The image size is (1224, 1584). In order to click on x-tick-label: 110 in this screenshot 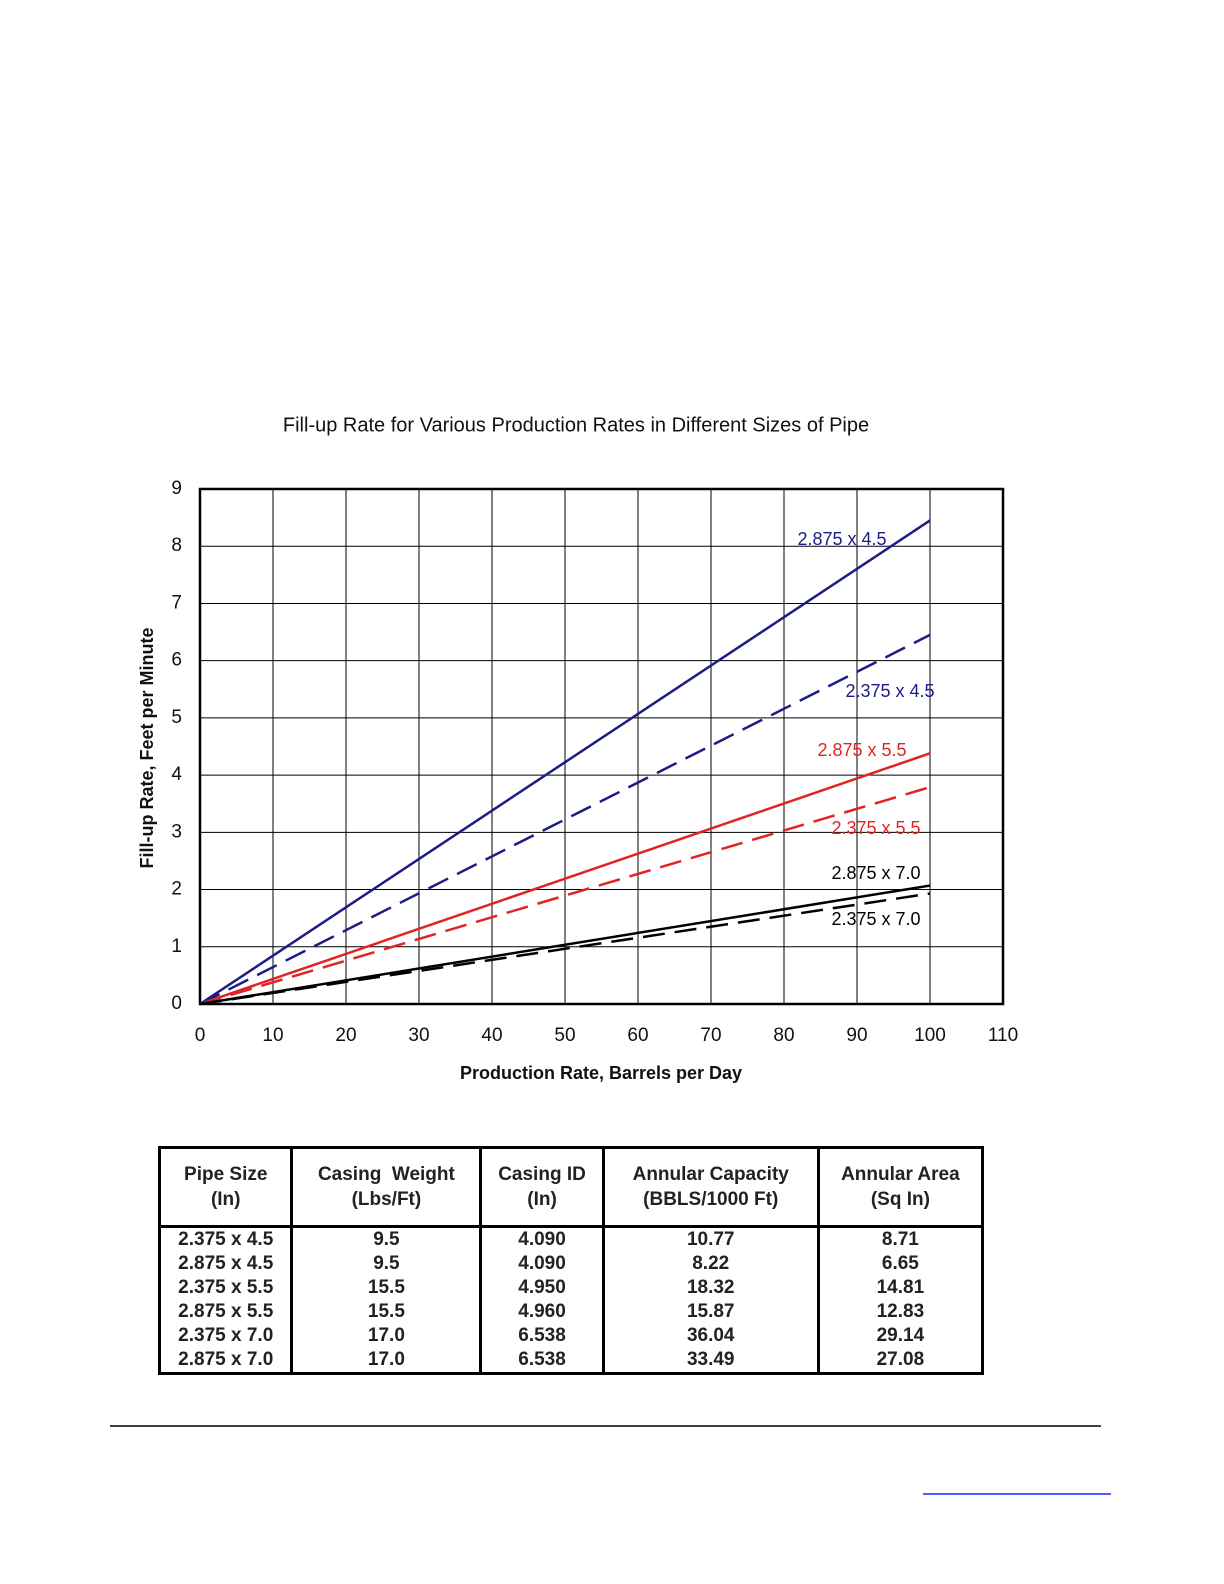, I will do `click(1003, 1035)`.